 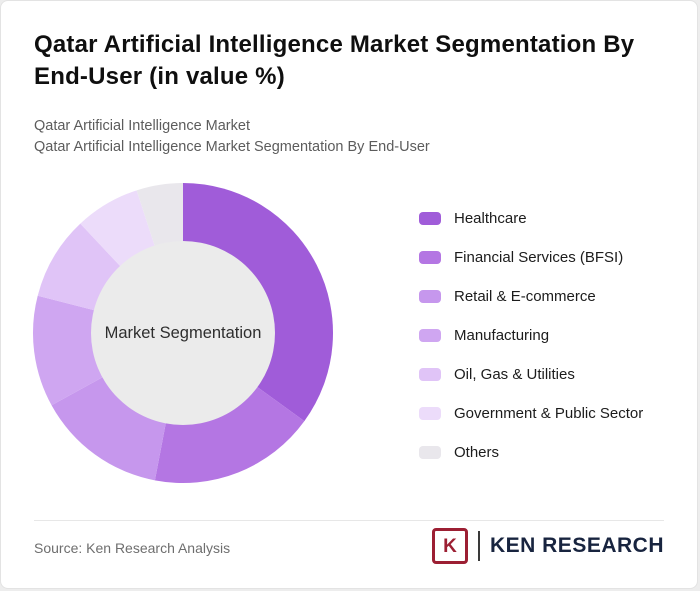 I want to click on legend-label: Financial Services (BFSI), so click(x=539, y=257).